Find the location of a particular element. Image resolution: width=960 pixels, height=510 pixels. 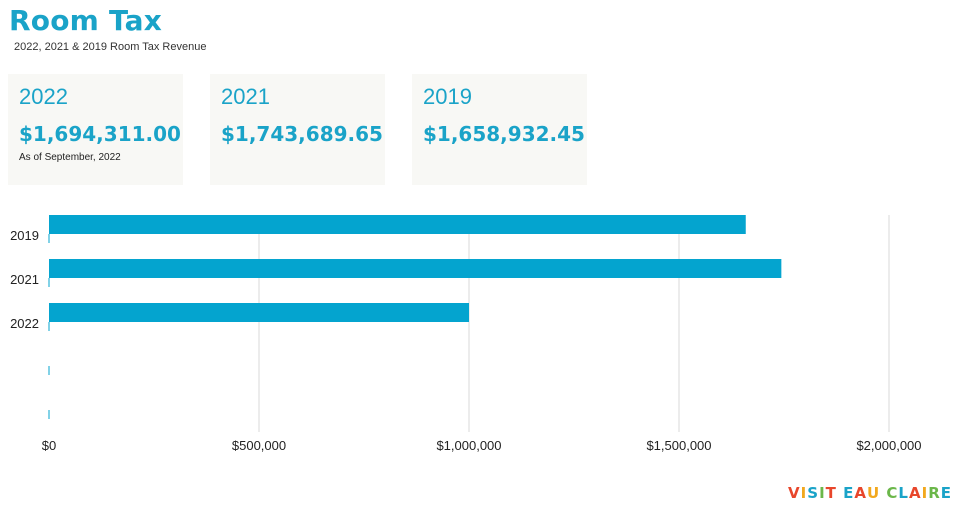

card-2022: 2022 $1,694,311.00 As of September, 2022 is located at coordinates (95, 129).